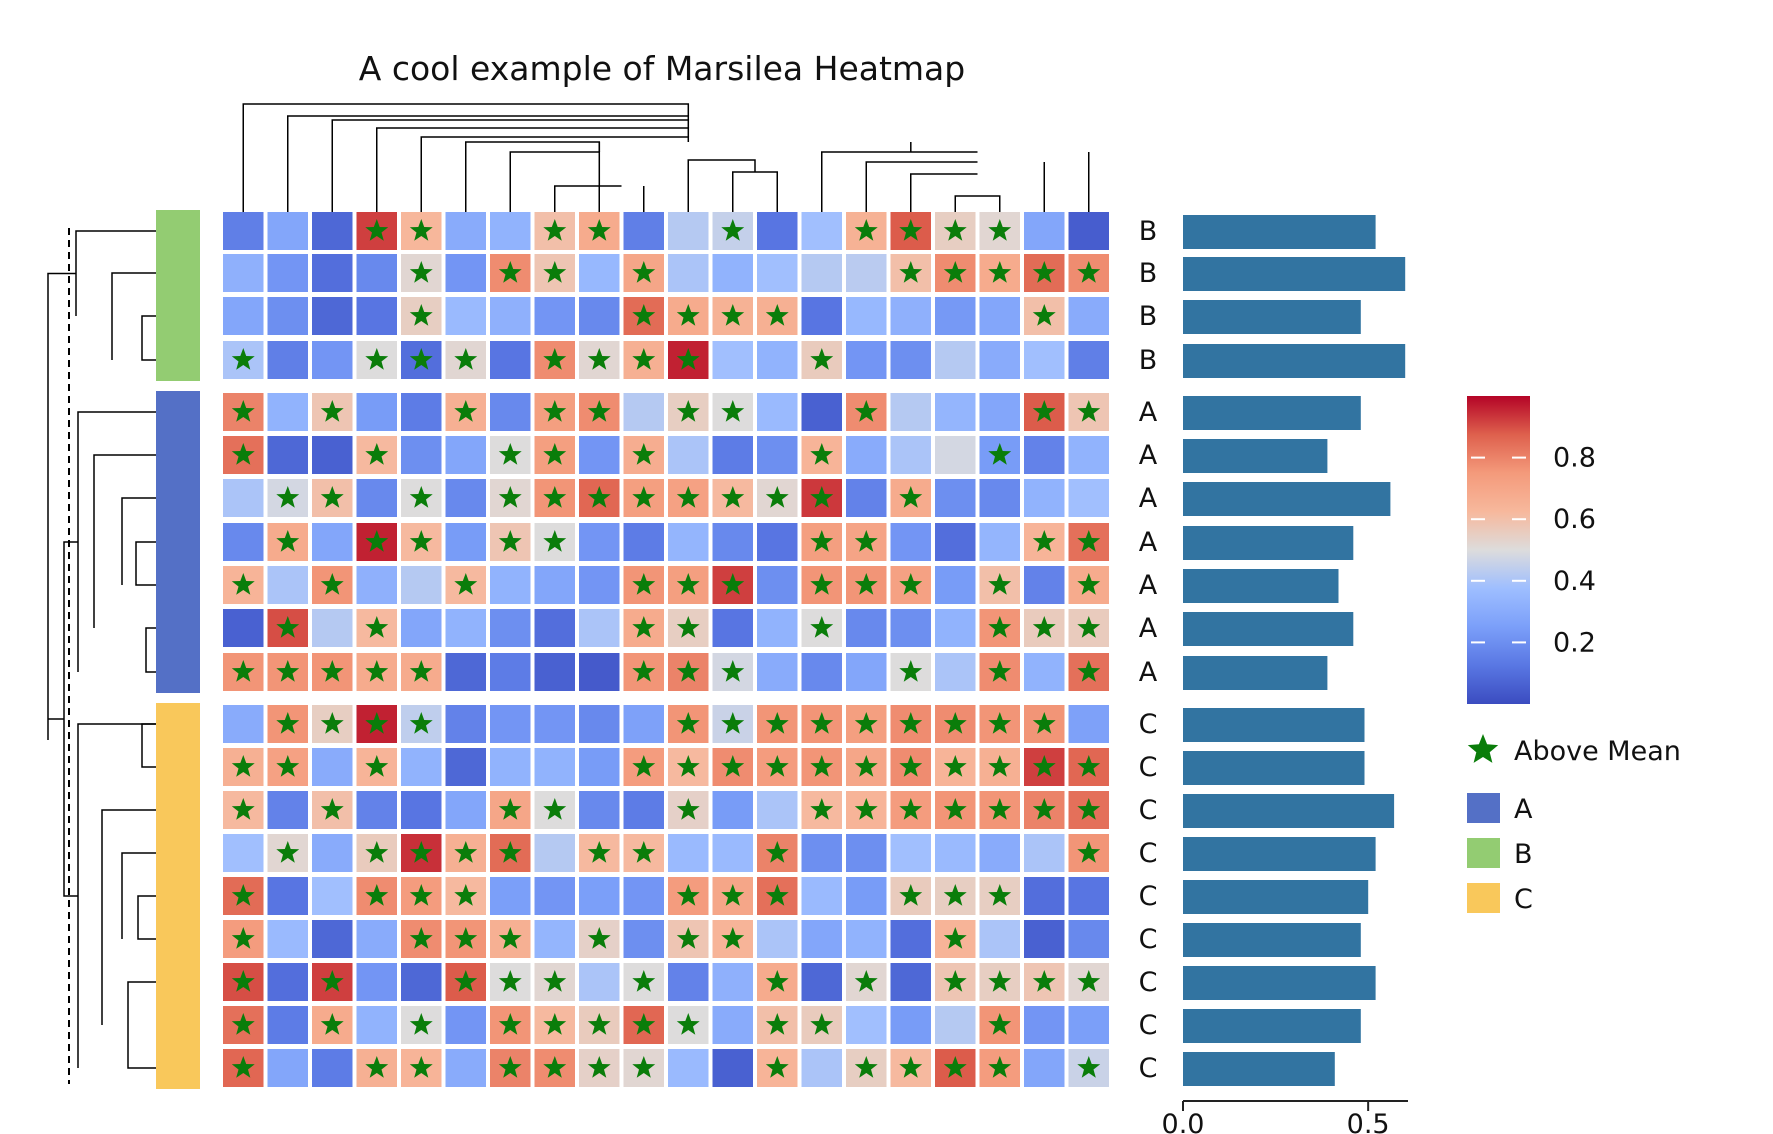  Describe the element at coordinates (1285, 1117) in the screenshot. I see `bar-axis: 0.0 0.5` at that location.